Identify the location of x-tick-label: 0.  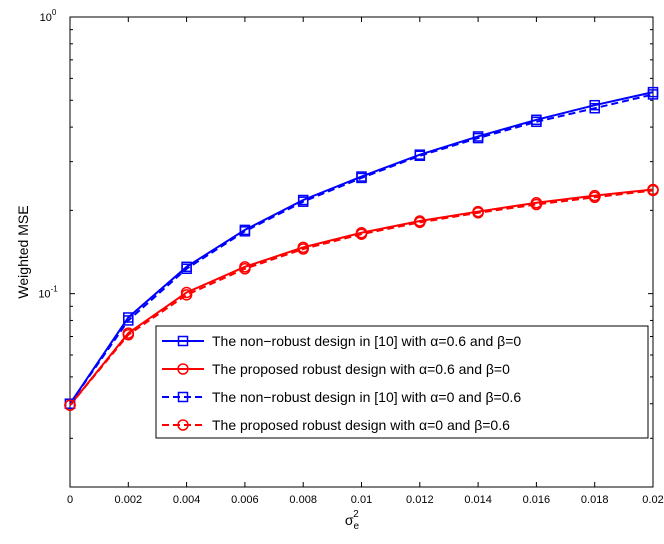
(70, 500).